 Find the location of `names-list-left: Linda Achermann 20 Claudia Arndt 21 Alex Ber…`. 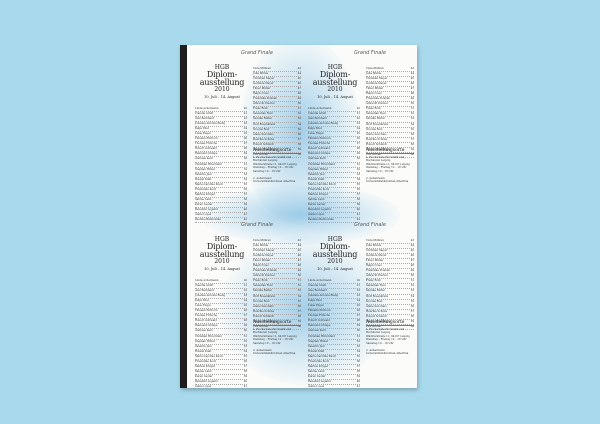

names-list-left: Linda Achermann 20 Claudia Arndt 21 Alex Ber… is located at coordinates (334, 333).